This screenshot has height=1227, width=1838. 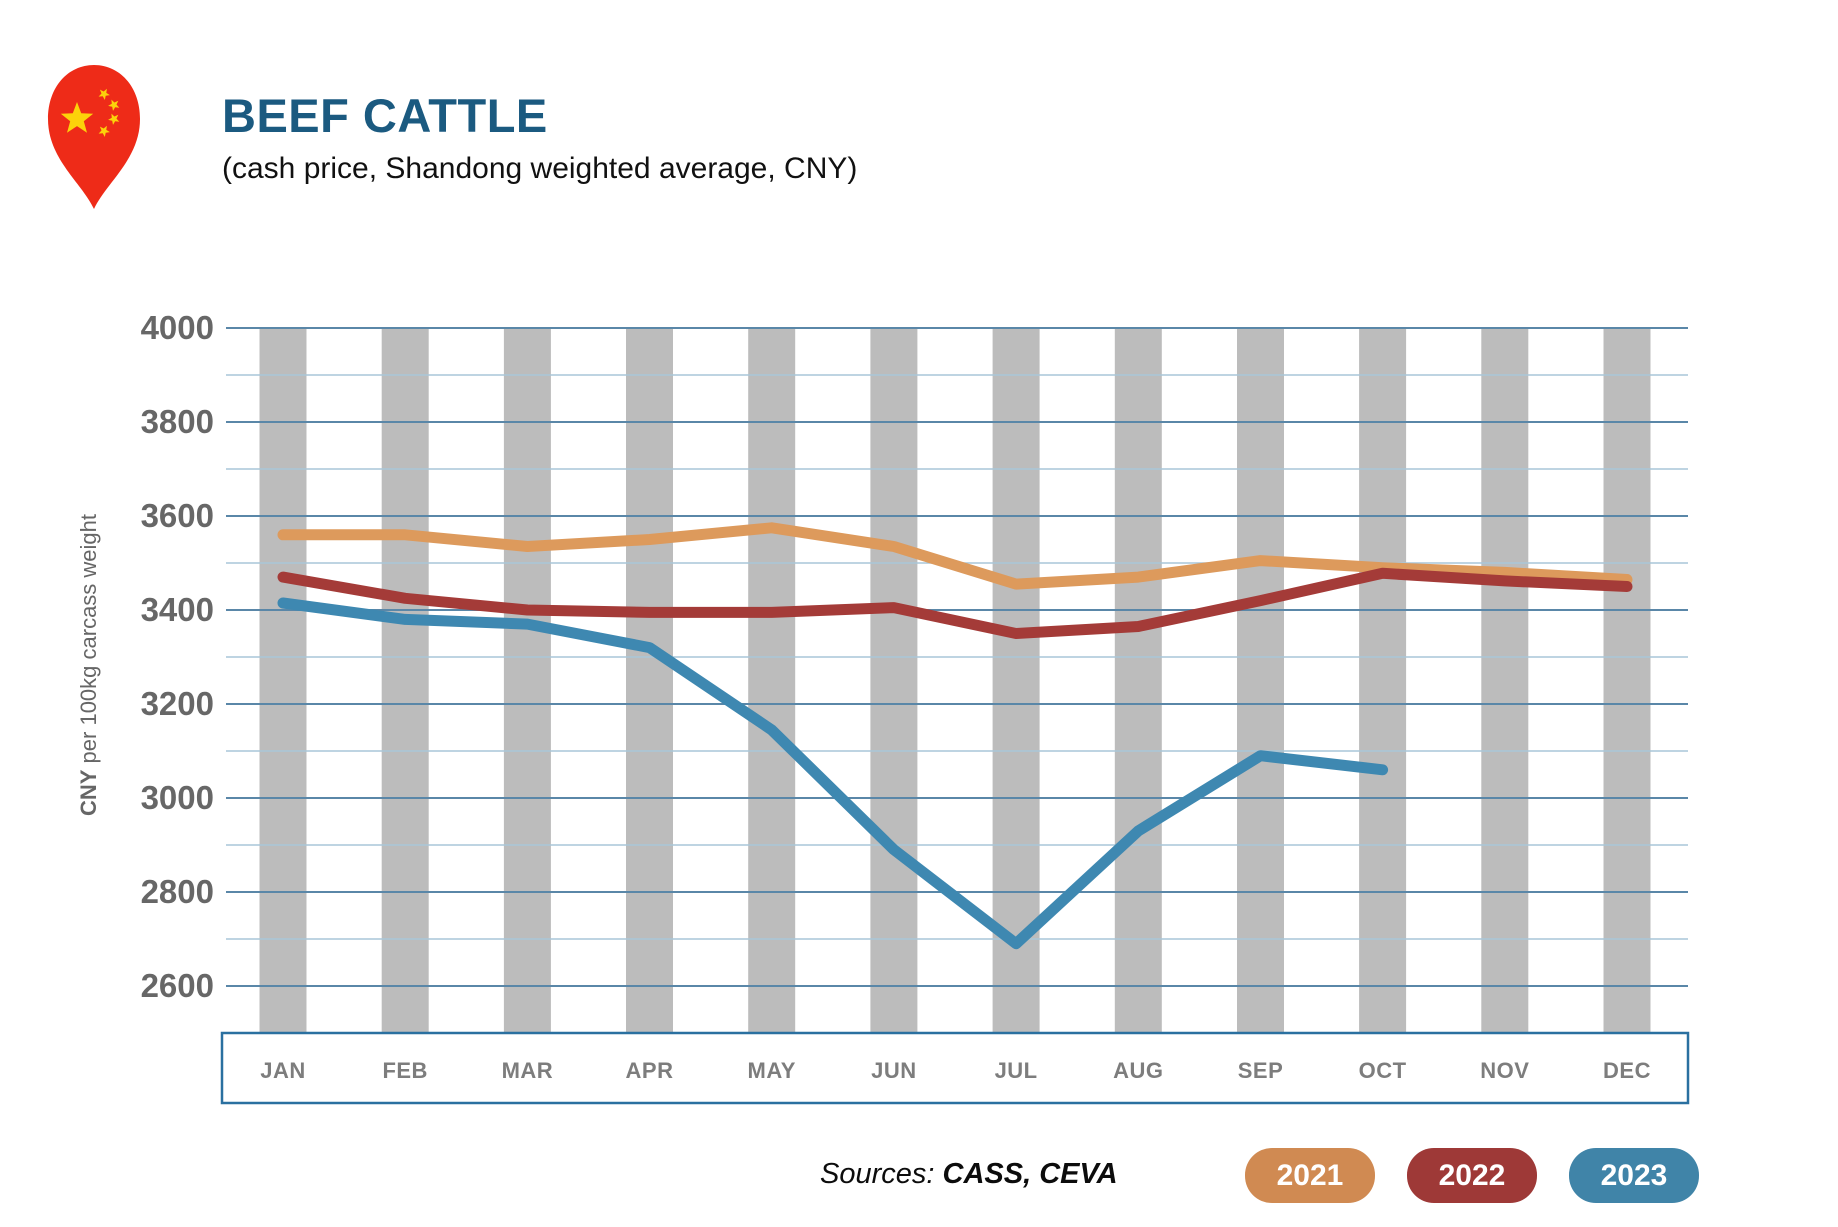 What do you see at coordinates (177, 703) in the screenshot?
I see `y-tick-label: 3200` at bounding box center [177, 703].